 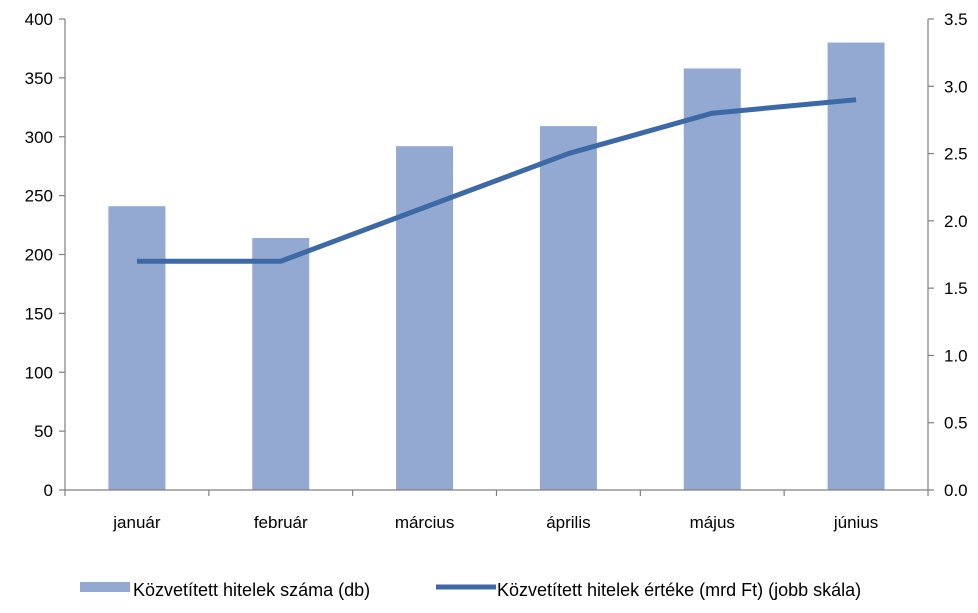 I want to click on bar-április, so click(x=568, y=308).